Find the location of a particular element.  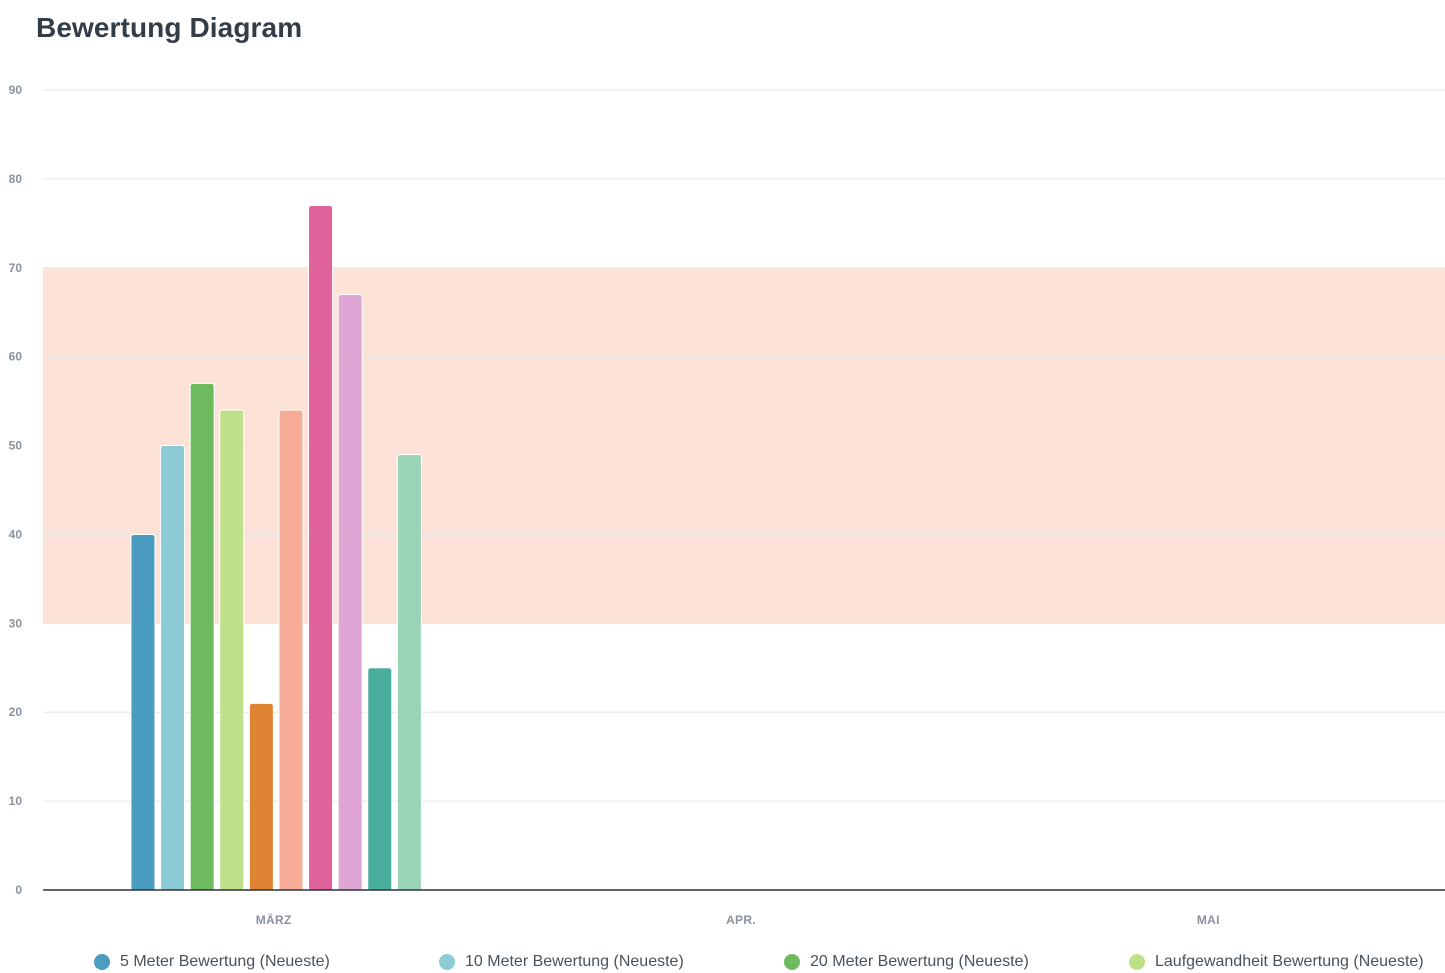

legend-dot-5m is located at coordinates (102, 962).